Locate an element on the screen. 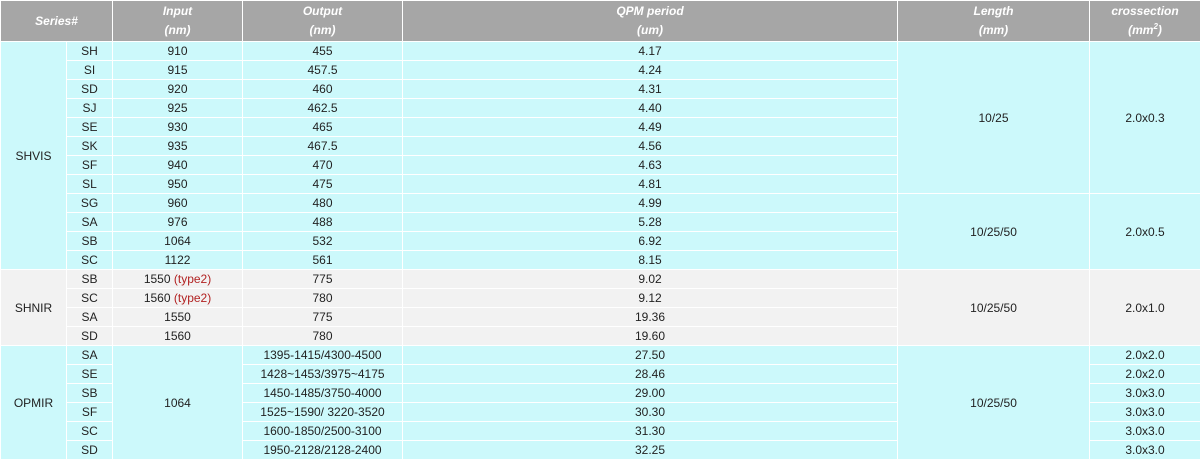 The height and width of the screenshot is (473, 1200). length-value: 10/25 is located at coordinates (994, 117).